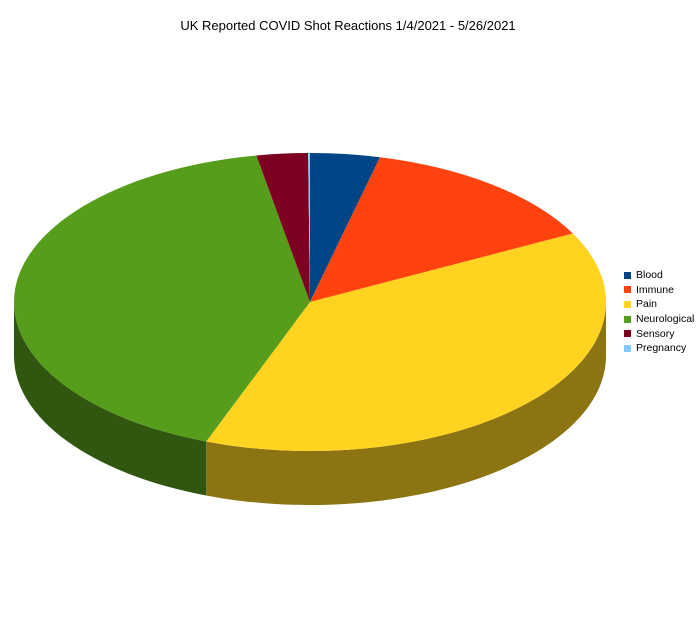 Image resolution: width=696 pixels, height=623 pixels. What do you see at coordinates (659, 304) in the screenshot?
I see `legend-item-pain: Pain` at bounding box center [659, 304].